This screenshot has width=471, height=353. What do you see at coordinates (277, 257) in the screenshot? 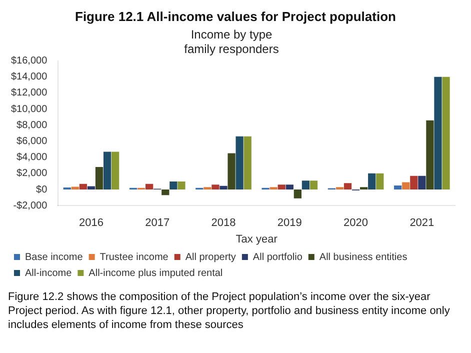
I see `legend-label: All portfolio` at bounding box center [277, 257].